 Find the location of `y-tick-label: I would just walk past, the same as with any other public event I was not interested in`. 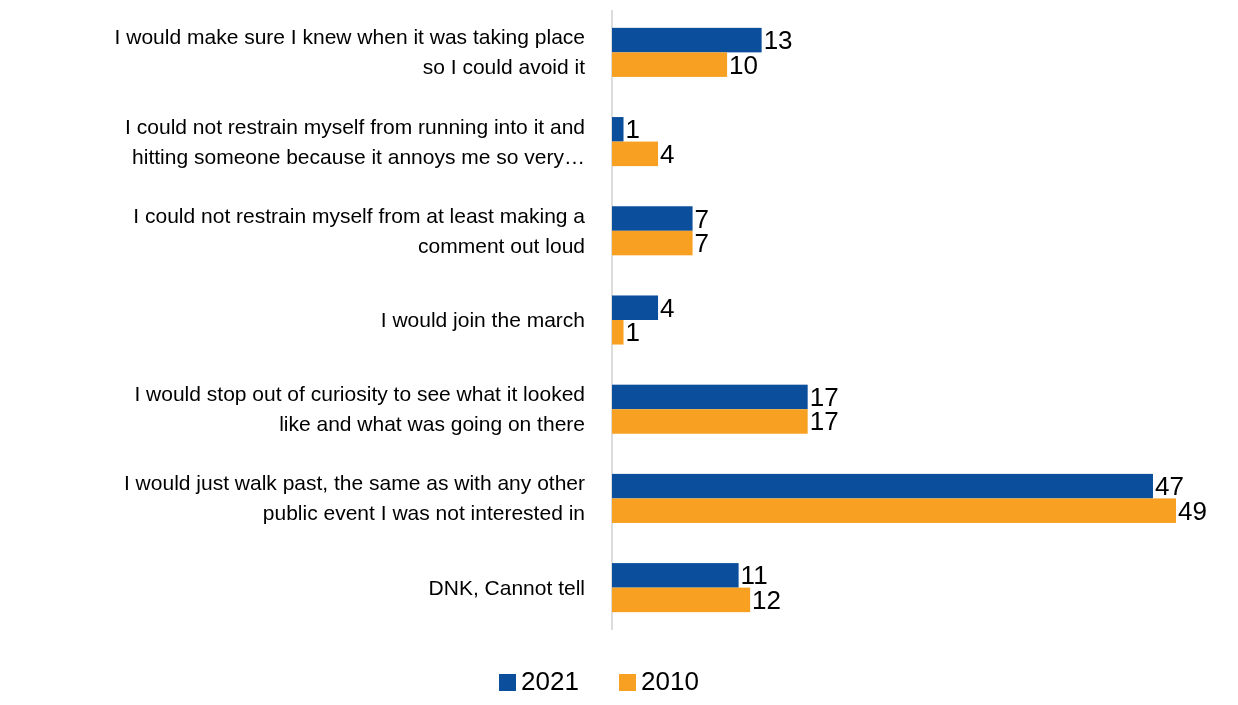

y-tick-label: I would just walk past, the same as with any other public event I was not interested in is located at coordinates (354, 498).